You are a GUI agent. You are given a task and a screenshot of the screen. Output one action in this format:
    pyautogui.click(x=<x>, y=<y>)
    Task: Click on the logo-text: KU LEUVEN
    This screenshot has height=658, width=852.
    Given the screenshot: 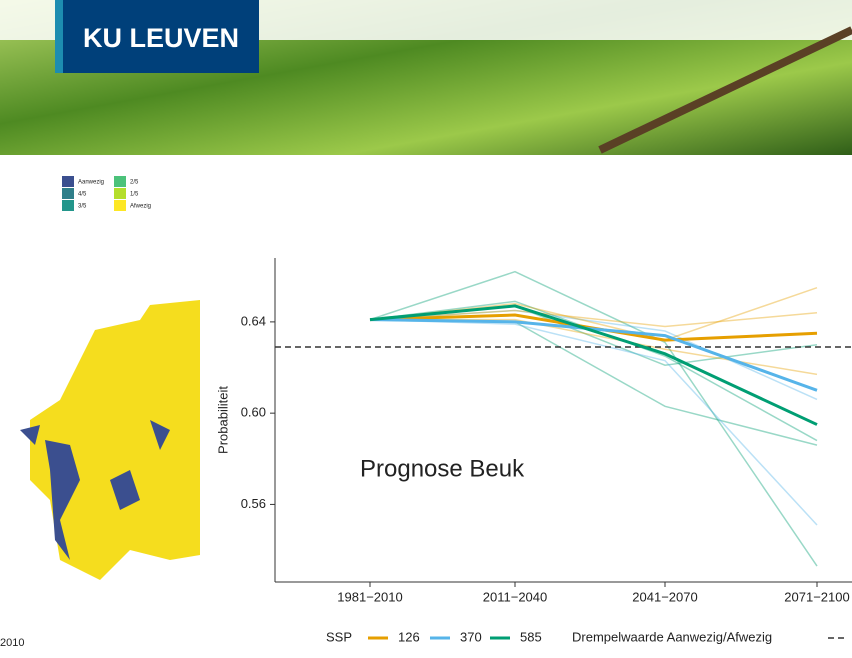 What is the action you would take?
    pyautogui.click(x=161, y=38)
    